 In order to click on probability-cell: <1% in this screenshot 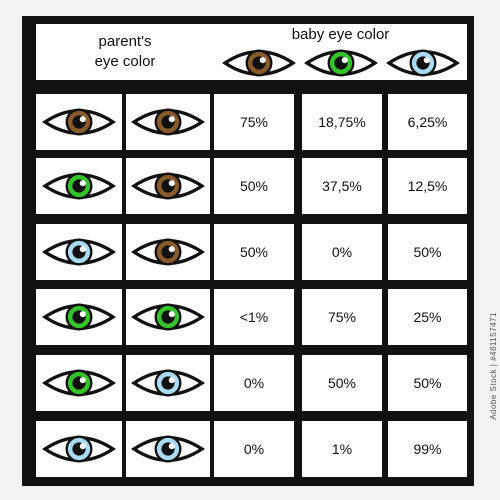, I will do `click(254, 317)`.